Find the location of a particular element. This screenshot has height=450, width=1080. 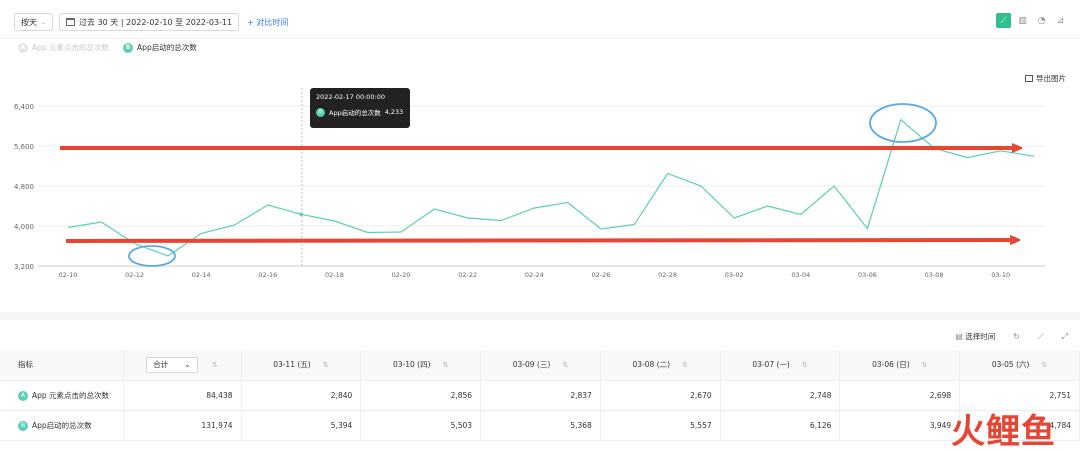

metric-cell: B App启动的总次数 is located at coordinates (62, 425).